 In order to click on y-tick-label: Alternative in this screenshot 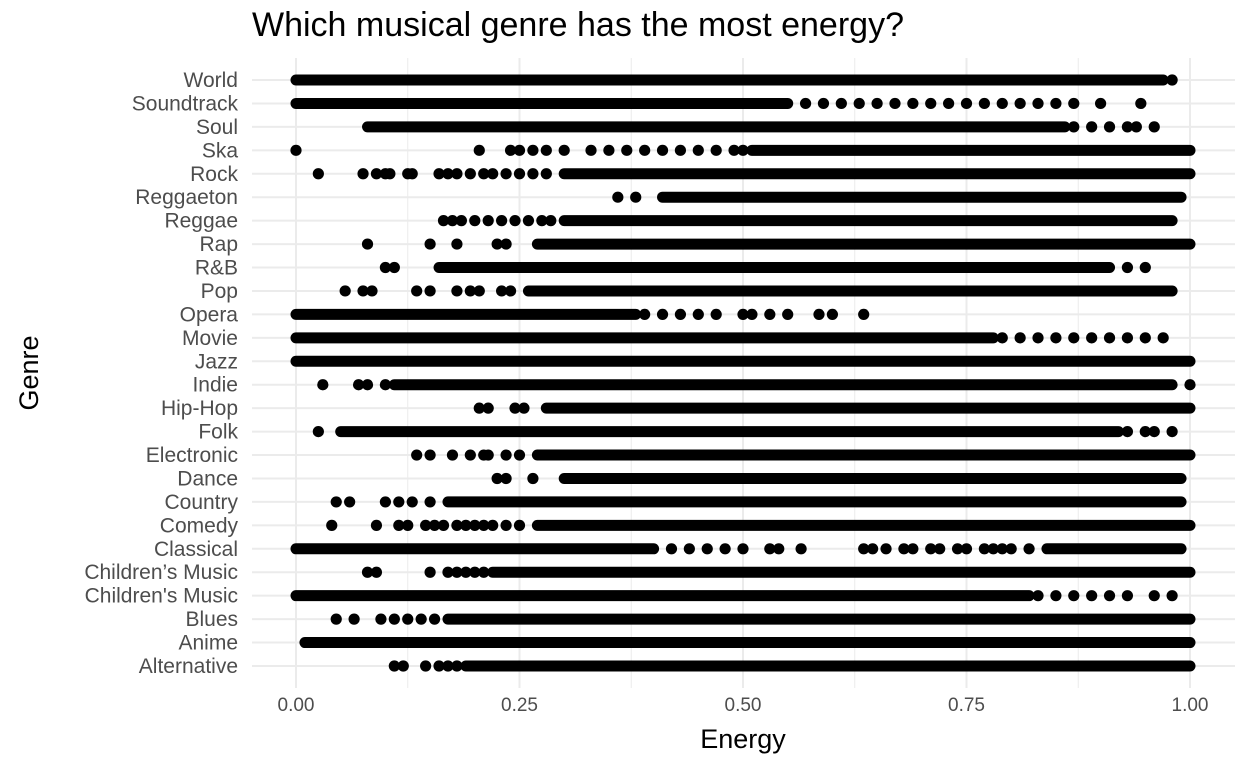, I will do `click(188, 666)`.